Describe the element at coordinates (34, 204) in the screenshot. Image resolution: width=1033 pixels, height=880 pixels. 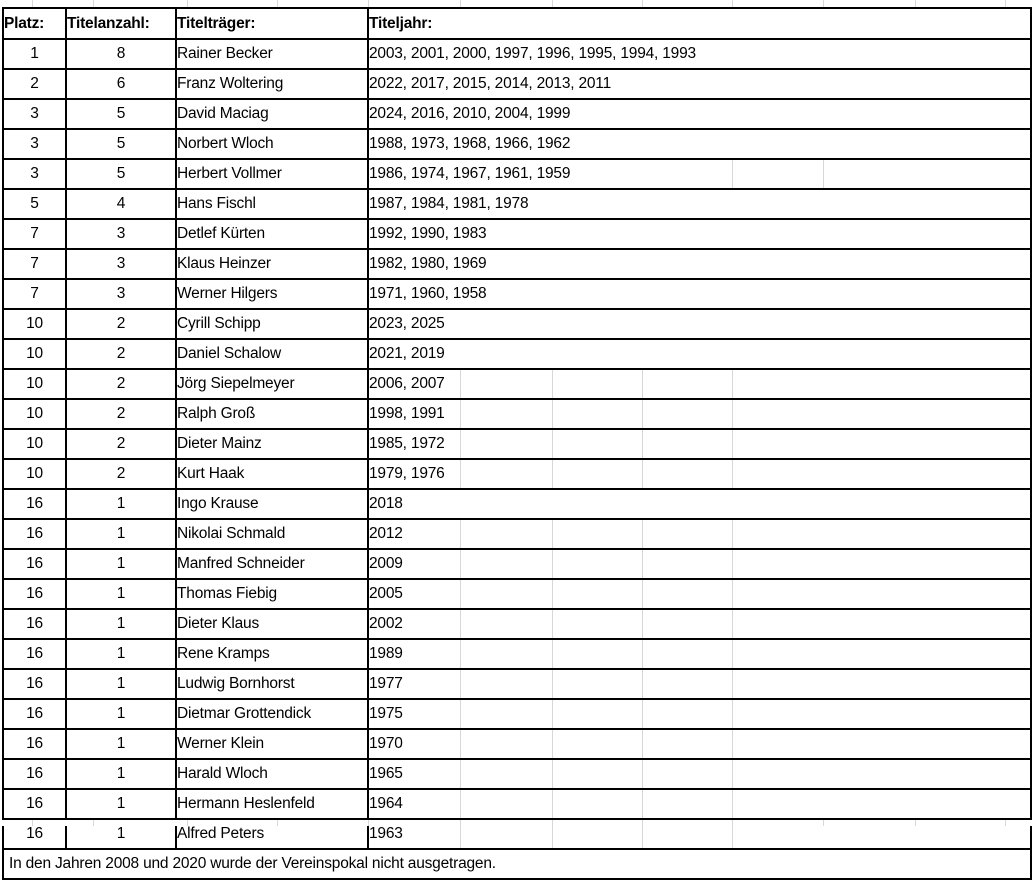
I see `cell-platz: 5` at that location.